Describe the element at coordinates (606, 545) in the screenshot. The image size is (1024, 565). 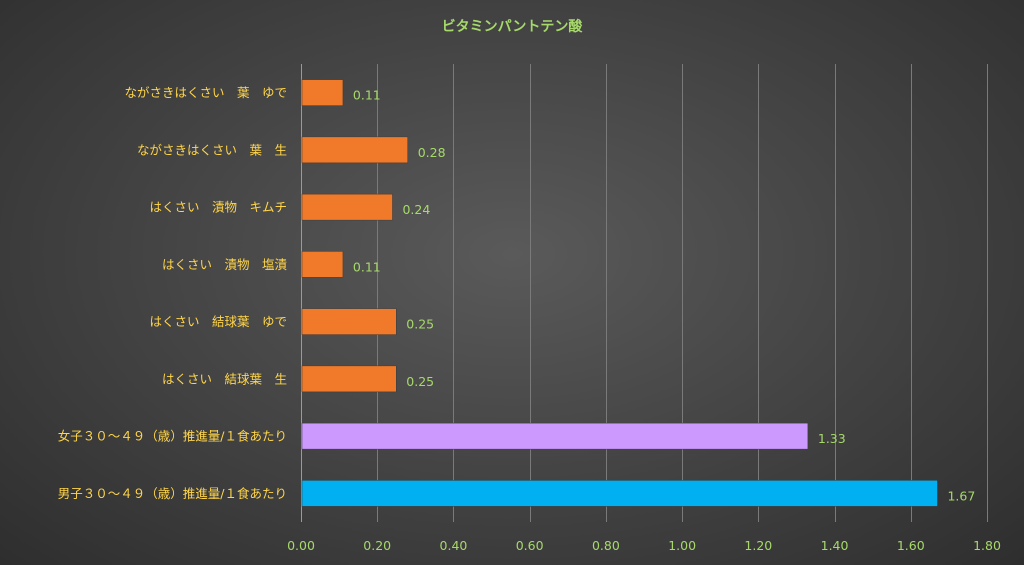
I see `x-tick-label: 0.80` at that location.